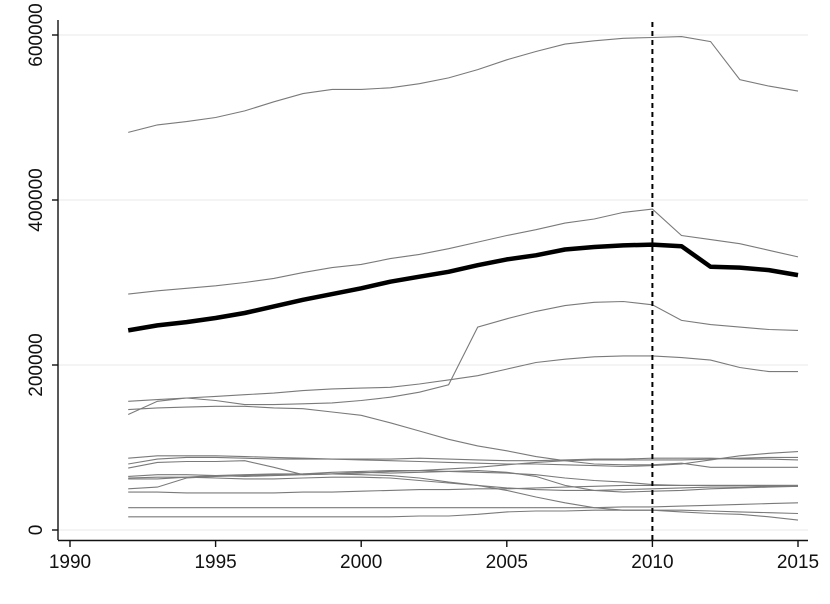 The height and width of the screenshot is (604, 830). Describe the element at coordinates (36, 34) in the screenshot. I see `y-tick-label: 600000` at that location.